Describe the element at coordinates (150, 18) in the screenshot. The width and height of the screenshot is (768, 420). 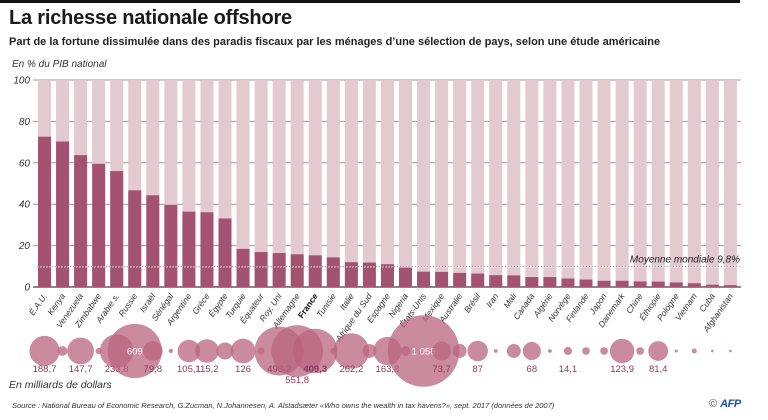
I see `chart-title: La richesse nationale offshore` at that location.